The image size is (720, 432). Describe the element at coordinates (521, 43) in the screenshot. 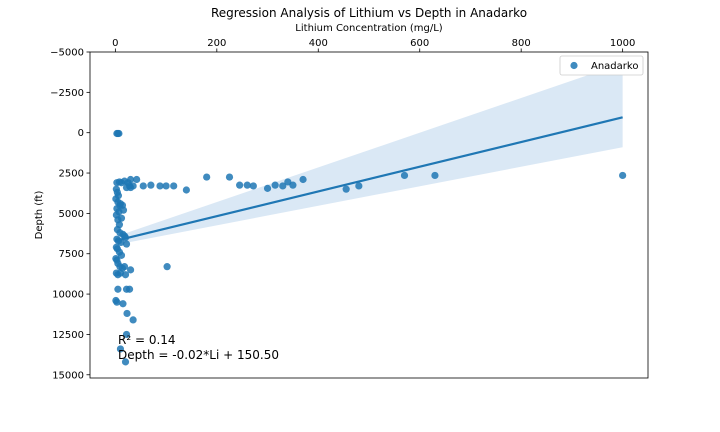

I see `x-tick-label: 800` at that location.